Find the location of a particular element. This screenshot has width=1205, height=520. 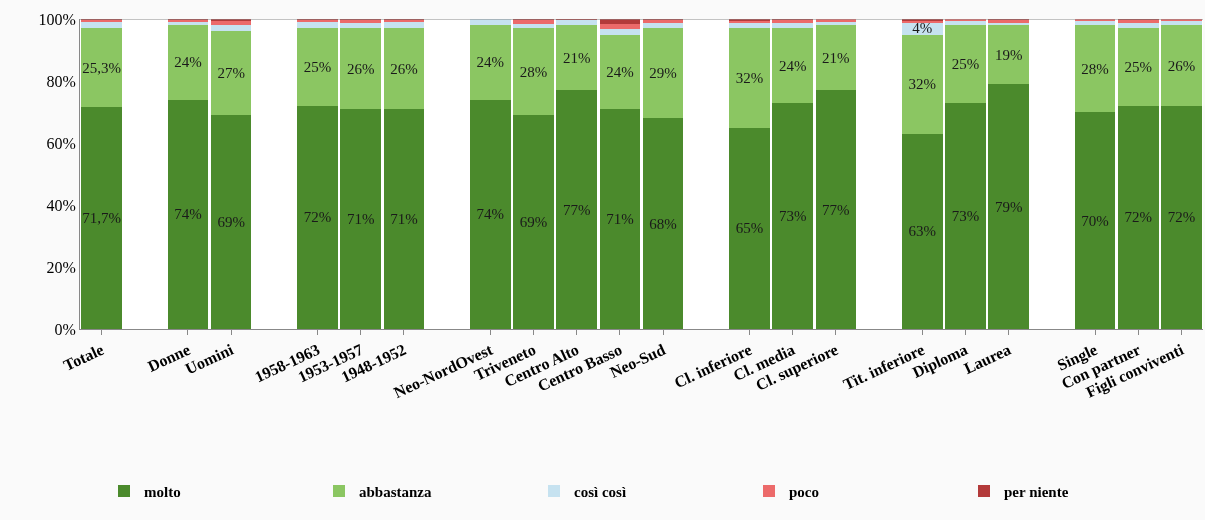

data-label: 79% is located at coordinates (1008, 206).